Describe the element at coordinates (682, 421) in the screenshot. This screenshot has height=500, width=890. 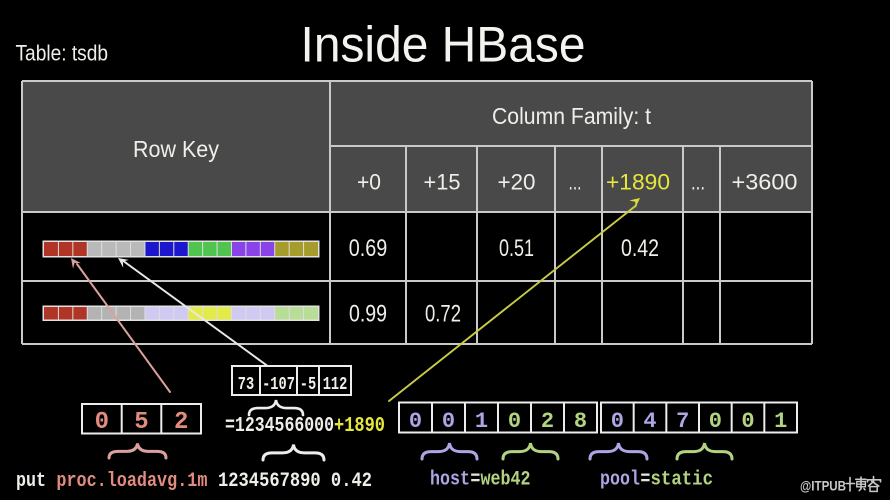
I see `svg-text: 7` at that location.